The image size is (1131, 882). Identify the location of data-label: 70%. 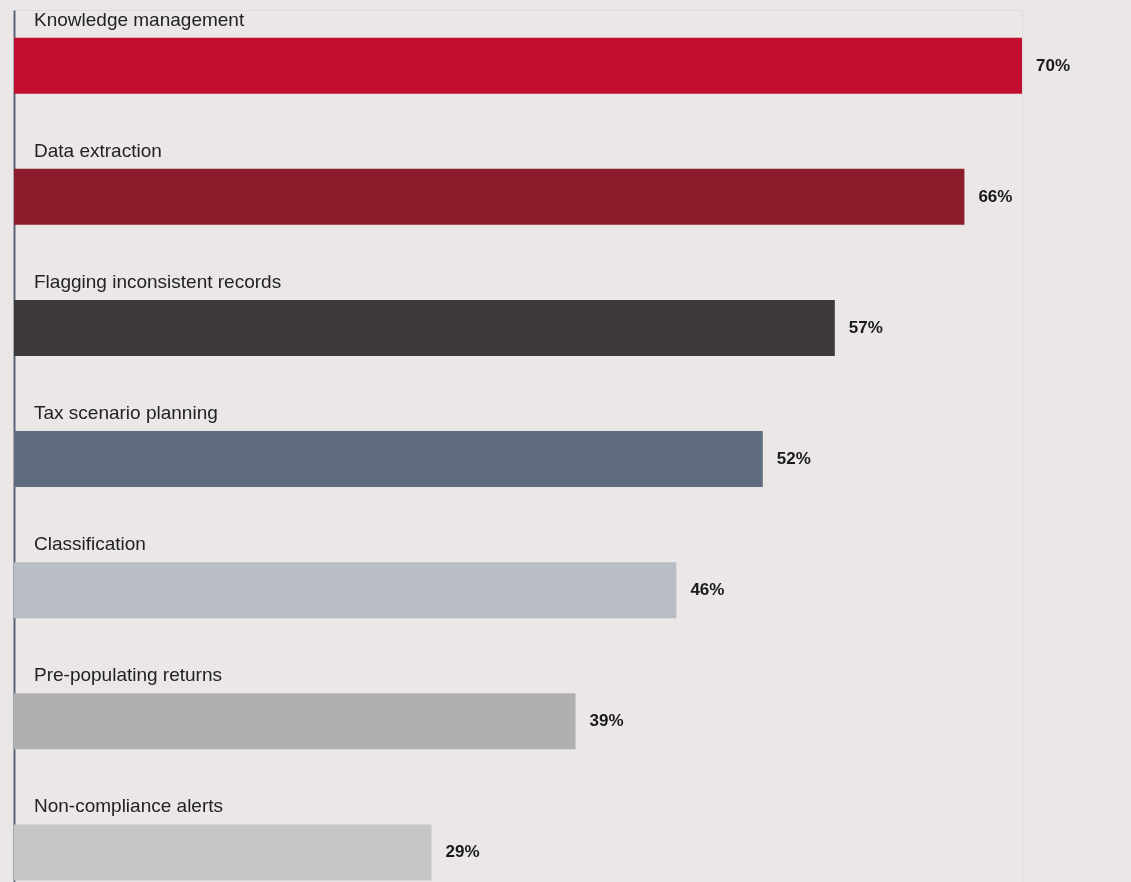
(1053, 65).